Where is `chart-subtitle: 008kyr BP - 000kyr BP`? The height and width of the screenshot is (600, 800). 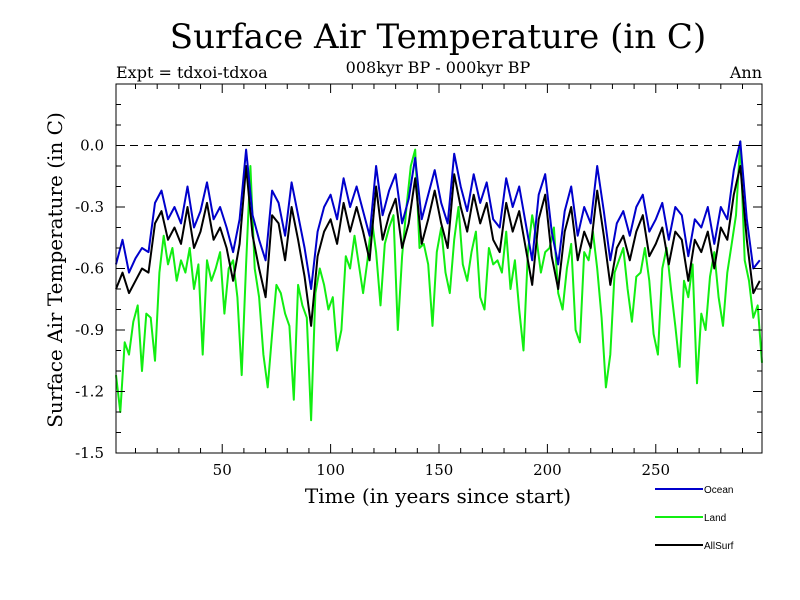 chart-subtitle: 008kyr BP - 000kyr BP is located at coordinates (438, 67).